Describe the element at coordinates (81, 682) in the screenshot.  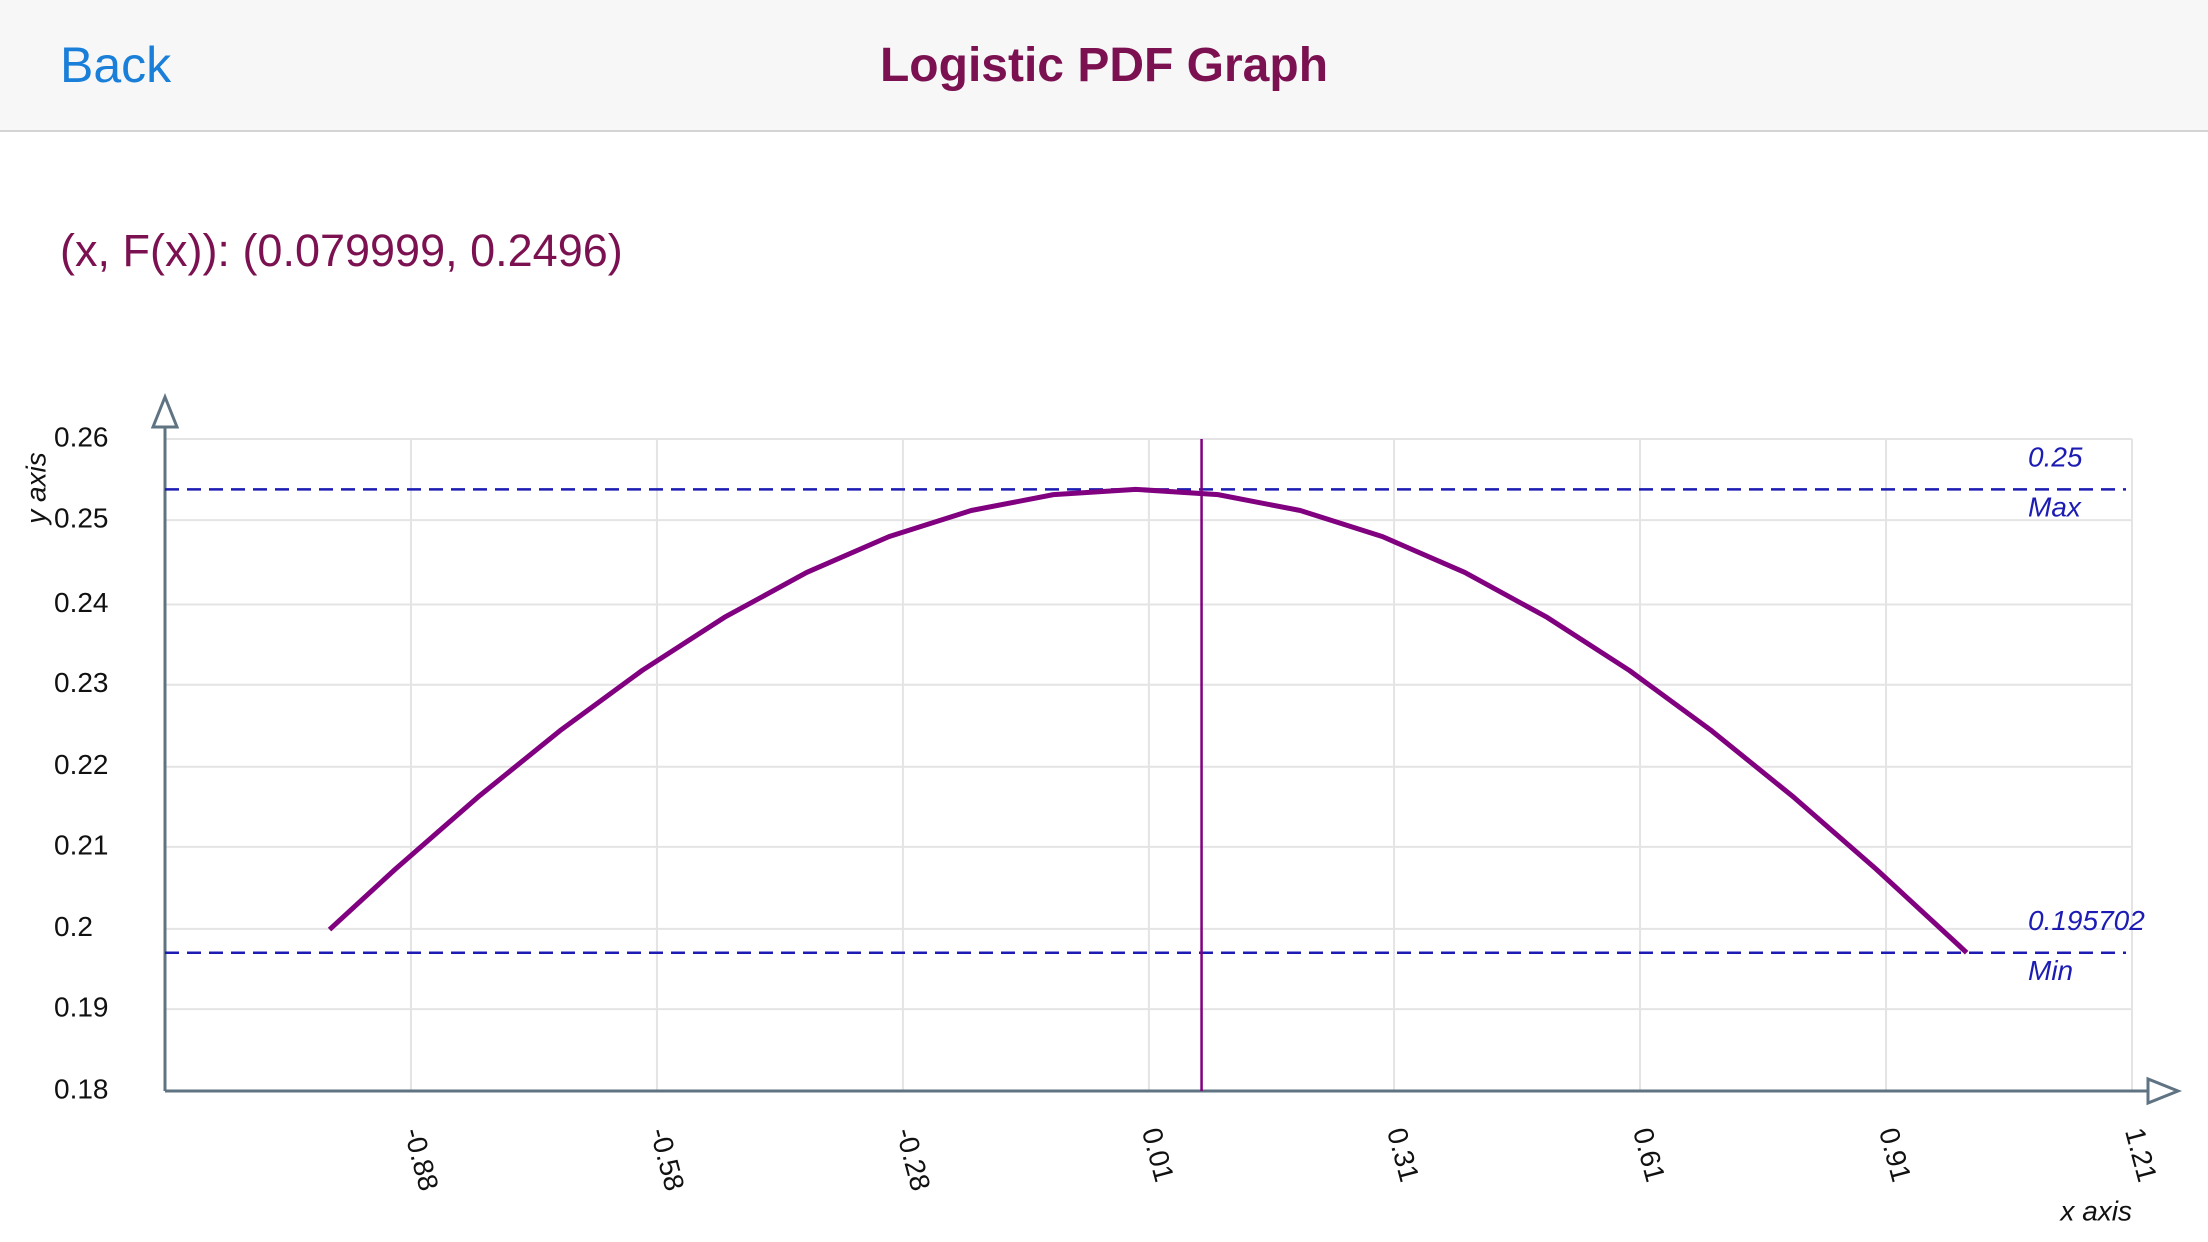
I see `y-tick-label: 0.23` at that location.